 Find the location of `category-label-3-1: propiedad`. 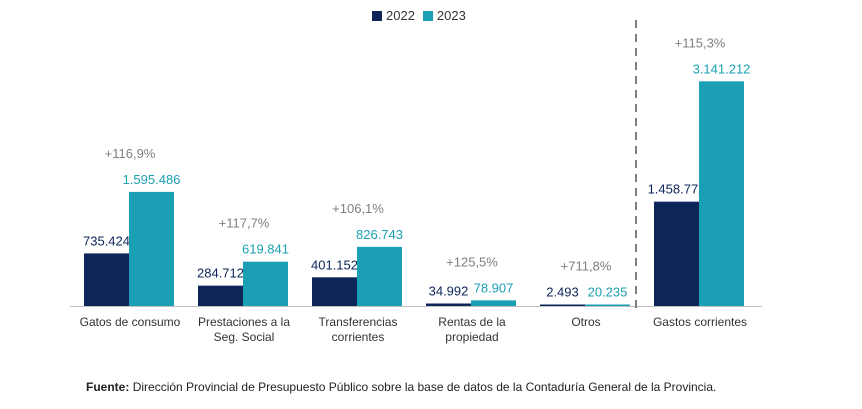

category-label-3-1: propiedad is located at coordinates (471, 337).